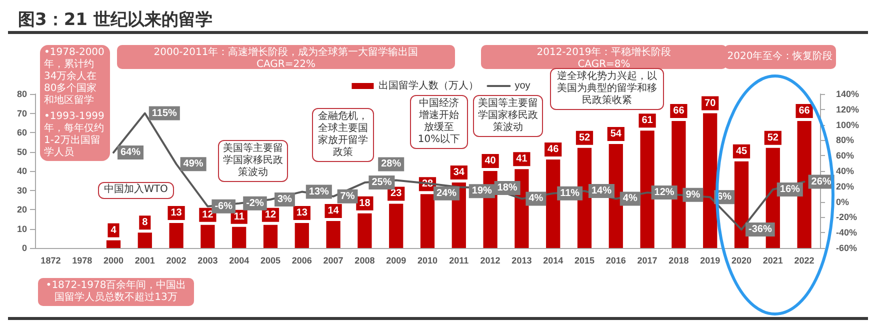 The image size is (882, 323). Describe the element at coordinates (607, 88) in the screenshot. I see `annotation: 逆全球化势力兴起，以美国为典型的留学和移民政策收紧` at that location.